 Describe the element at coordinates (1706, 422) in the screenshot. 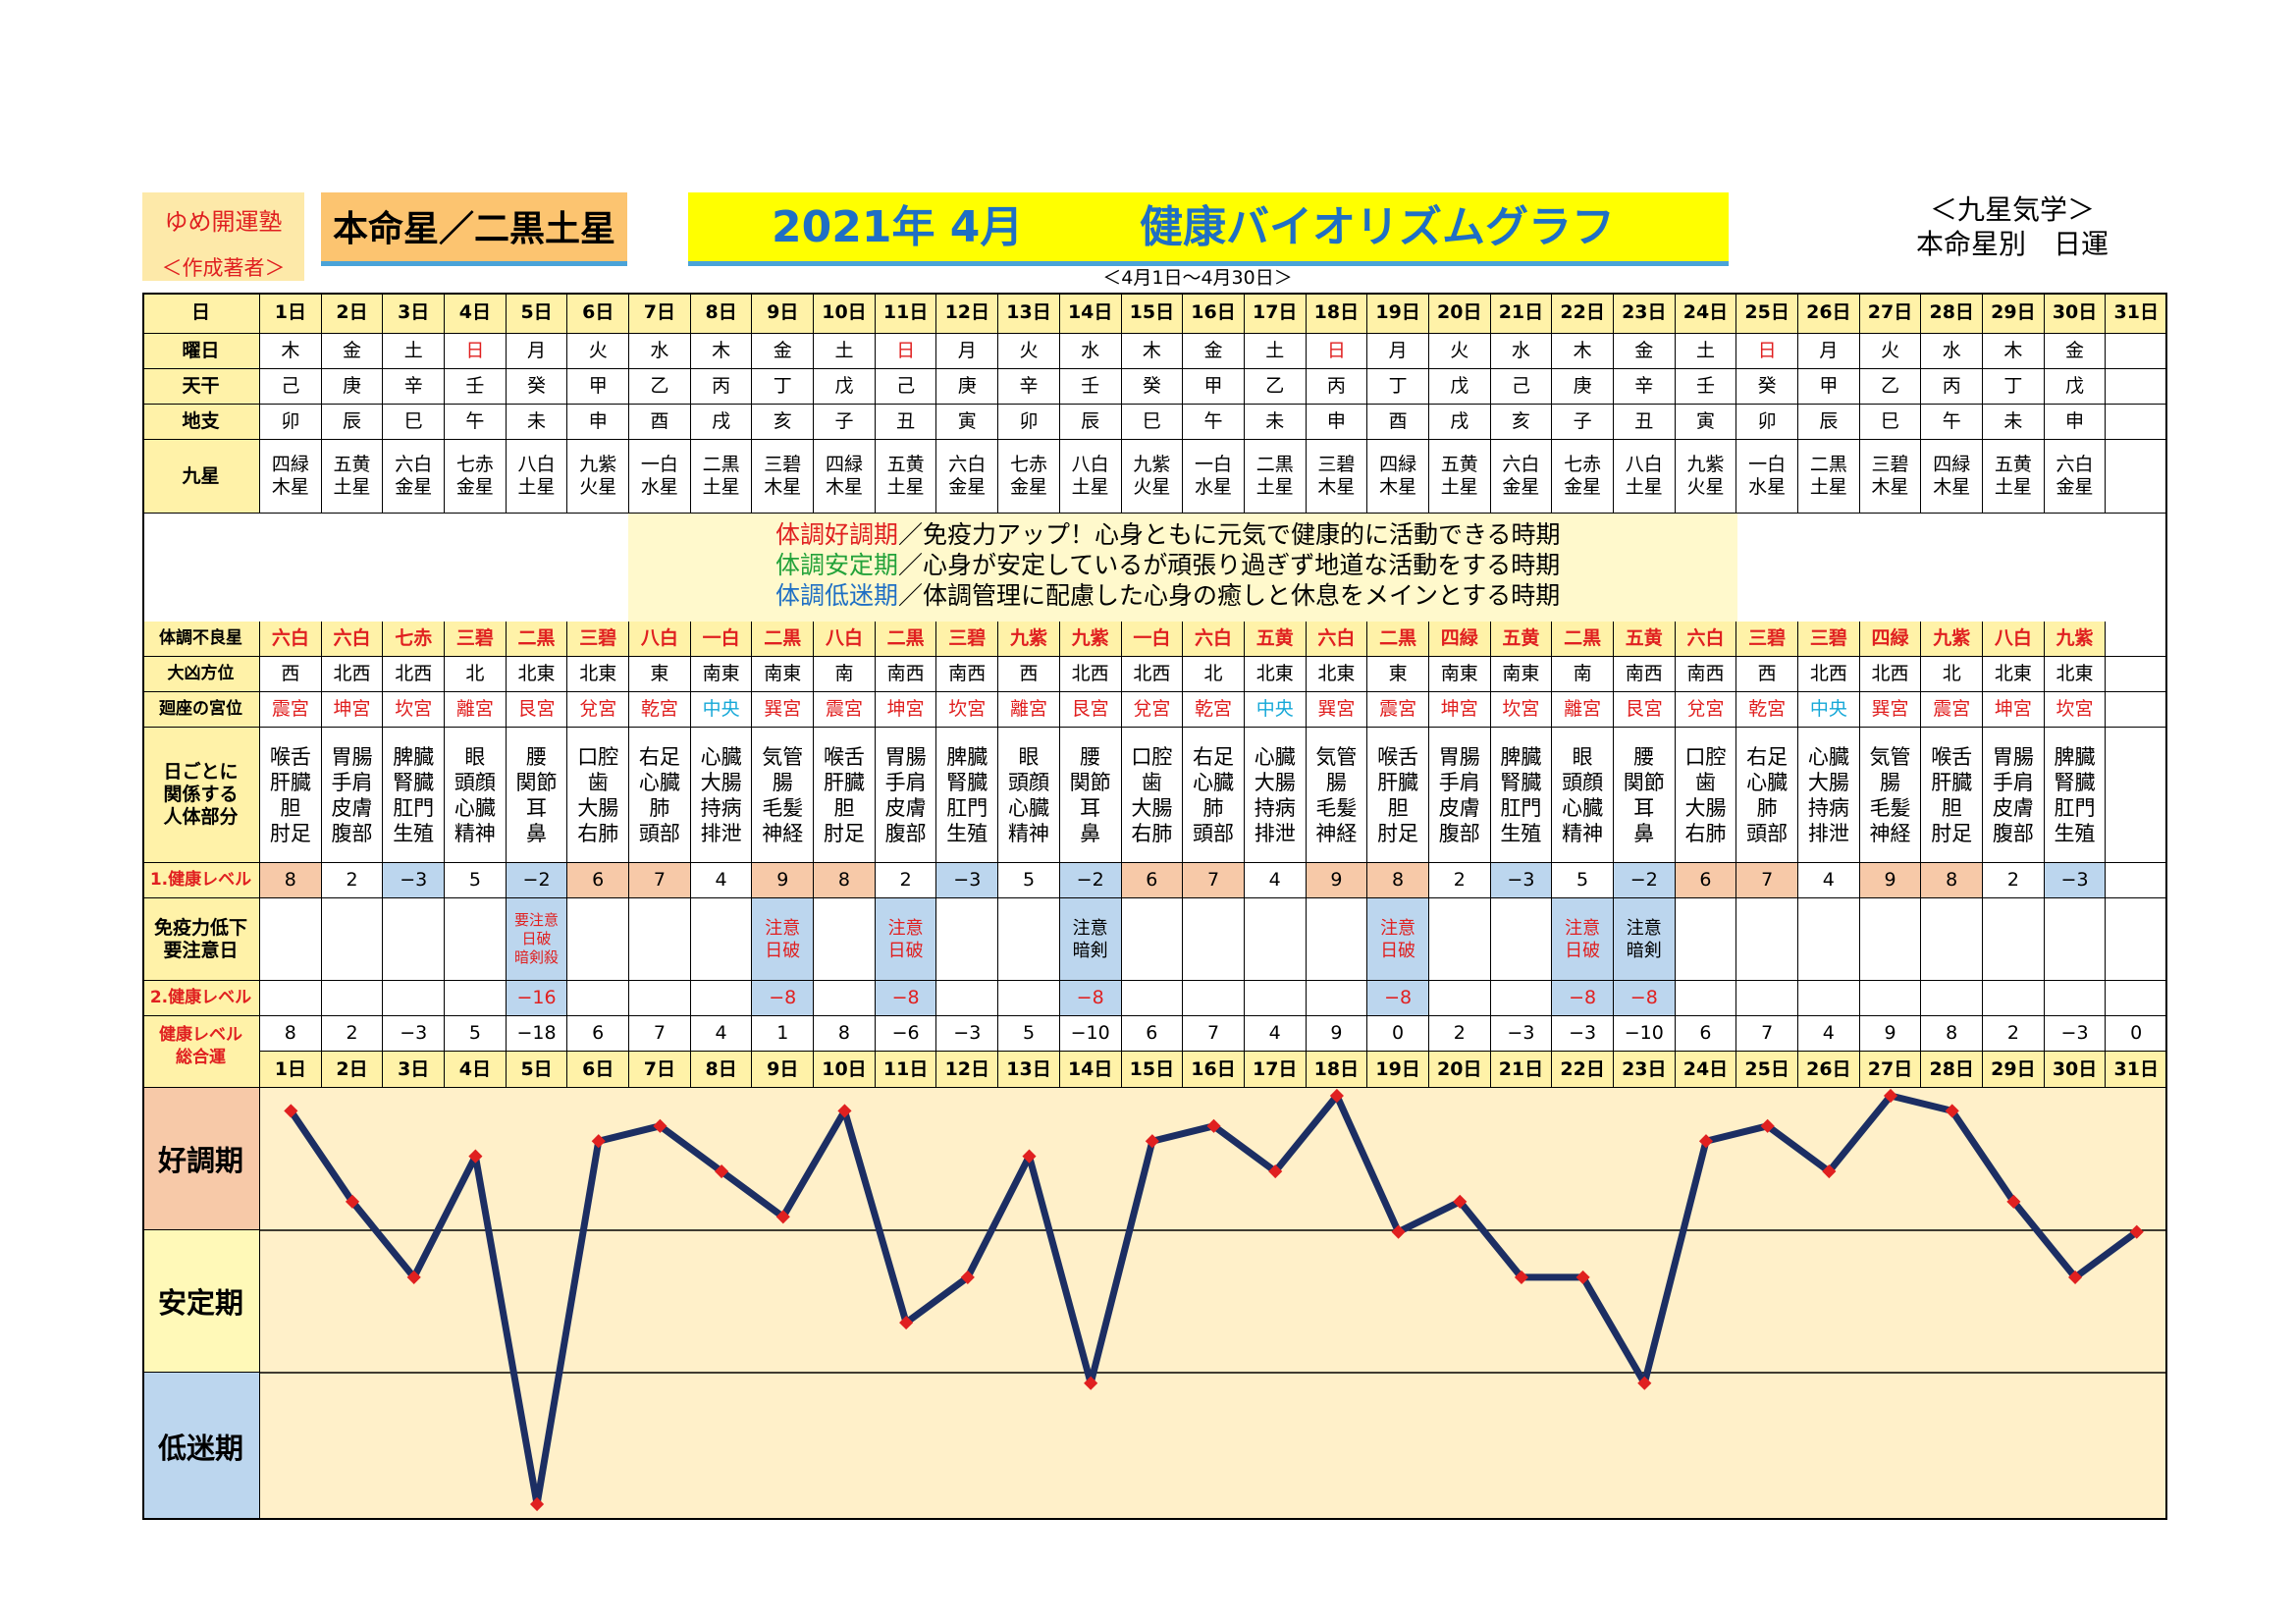

I see `chishi-cell: 寅` at that location.